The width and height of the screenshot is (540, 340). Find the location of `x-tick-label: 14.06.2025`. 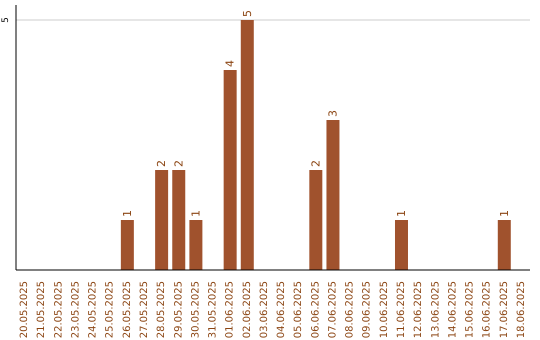

x-tick-label: 14.06.2025 is located at coordinates (452, 309).